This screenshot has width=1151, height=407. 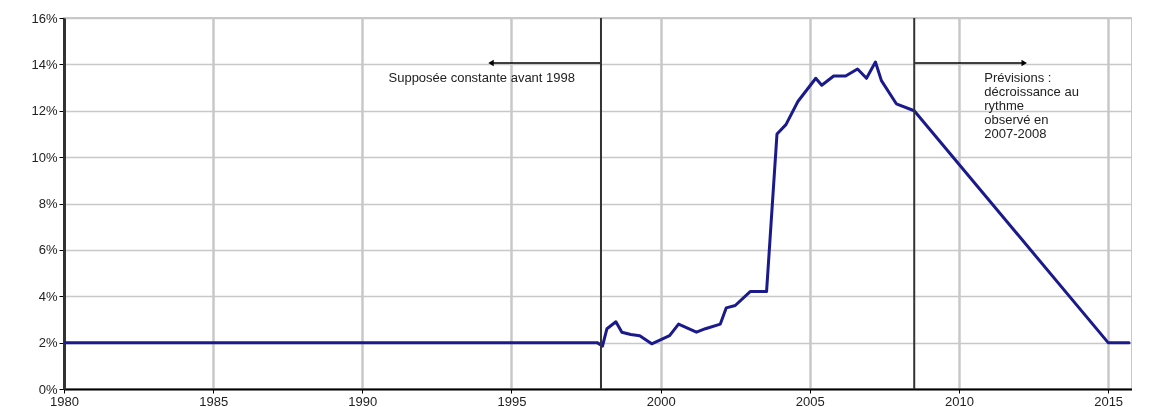 What do you see at coordinates (214, 400) in the screenshot?
I see `x-tick-label: 1985` at bounding box center [214, 400].